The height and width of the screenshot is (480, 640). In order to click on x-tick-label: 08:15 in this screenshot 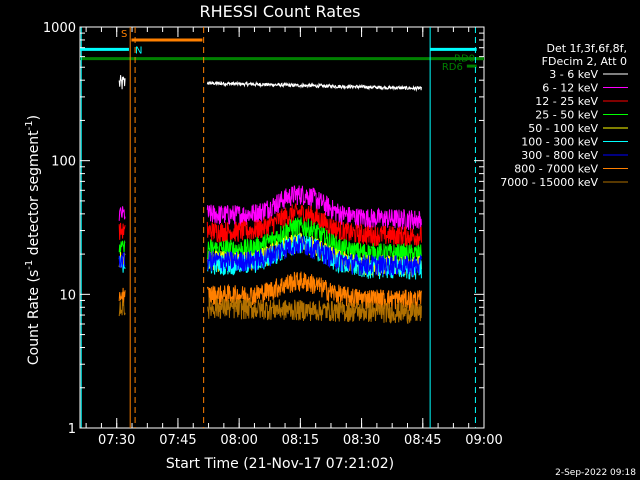, I will do `click(300, 440)`.